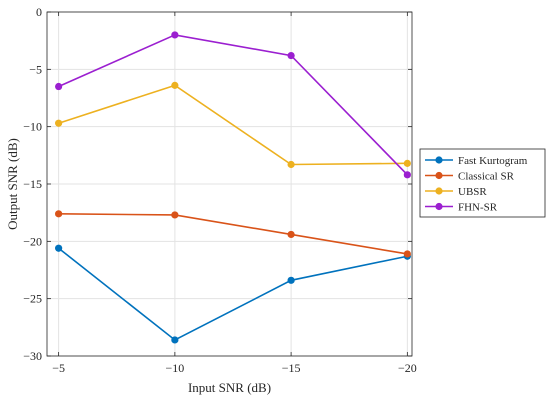 The width and height of the screenshot is (550, 403). What do you see at coordinates (32, 299) in the screenshot?
I see `y-tick-label: −25` at bounding box center [32, 299].